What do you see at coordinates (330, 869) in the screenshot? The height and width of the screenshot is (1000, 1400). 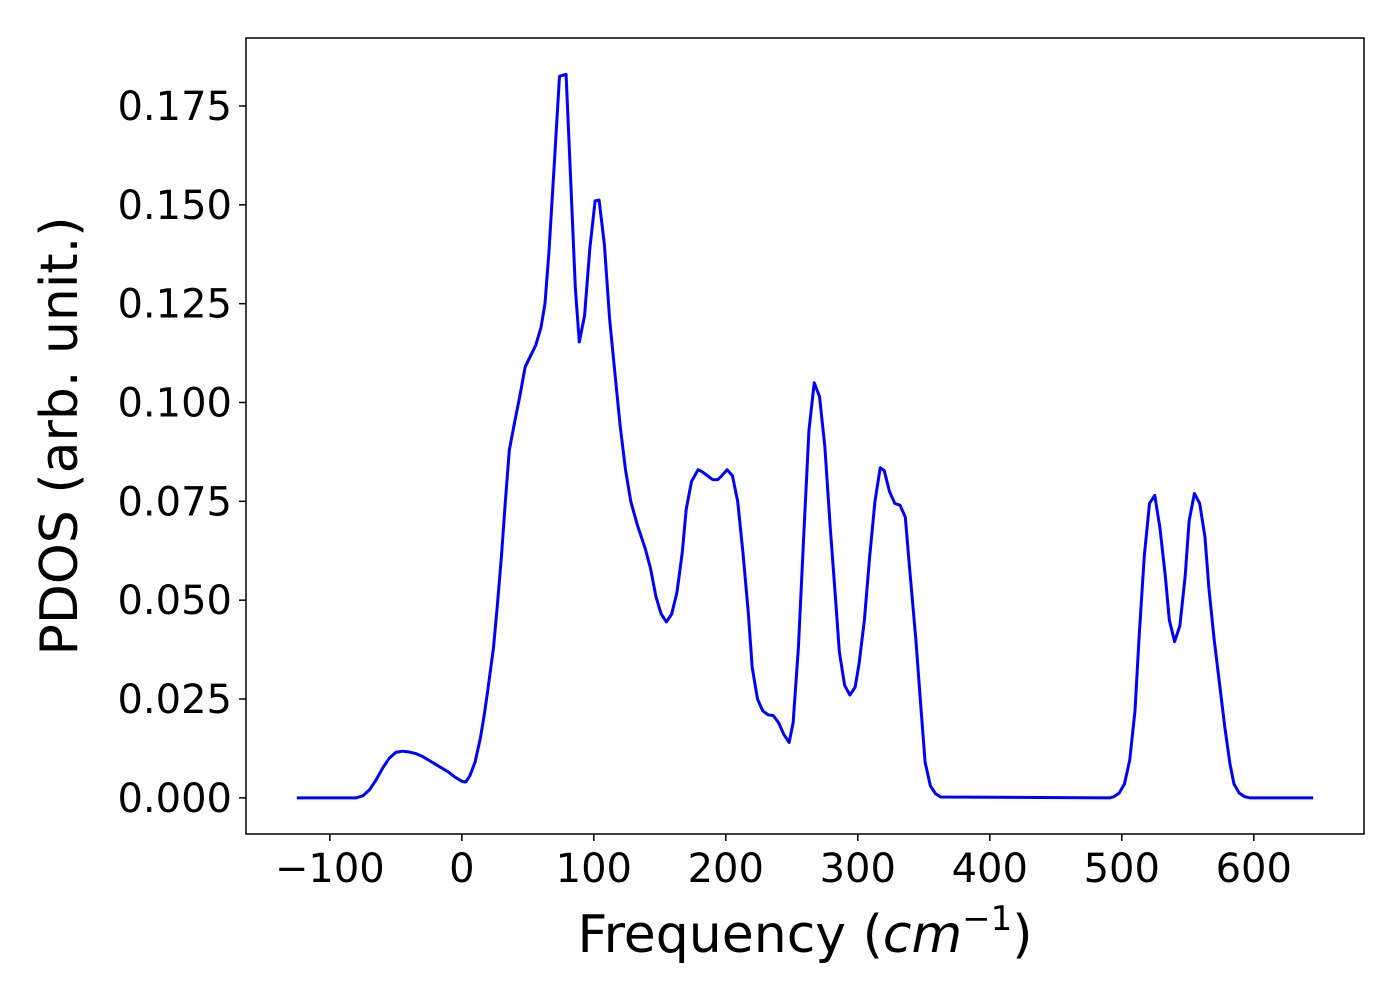 I see `x-tick-label: −100` at bounding box center [330, 869].